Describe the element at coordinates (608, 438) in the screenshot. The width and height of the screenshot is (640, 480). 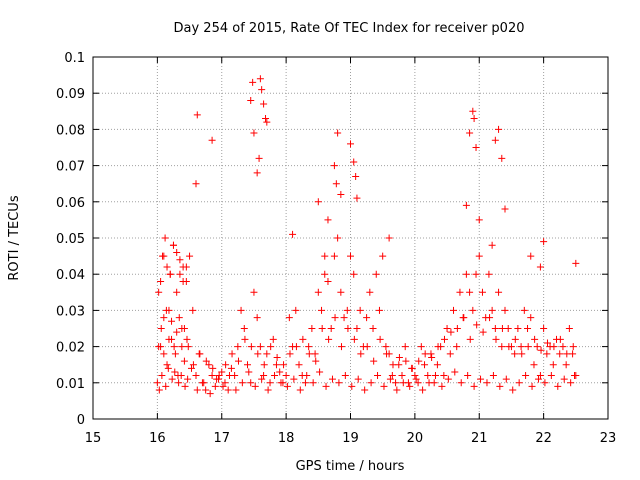
I see `x-tick-label: 23` at that location.